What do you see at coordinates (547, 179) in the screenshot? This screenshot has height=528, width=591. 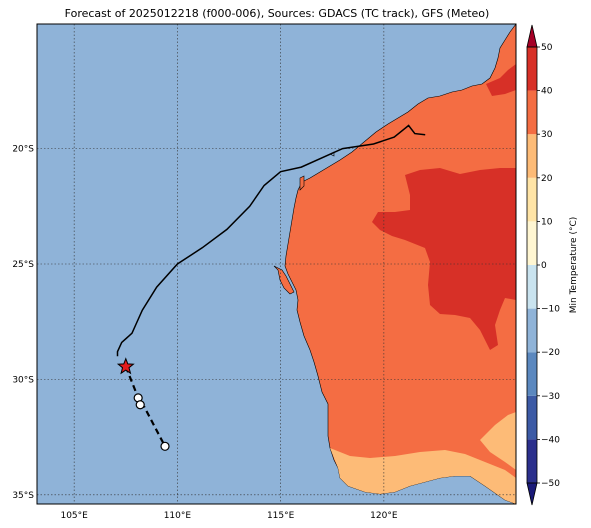 I see `colorbar-tick-label: 20` at bounding box center [547, 179].